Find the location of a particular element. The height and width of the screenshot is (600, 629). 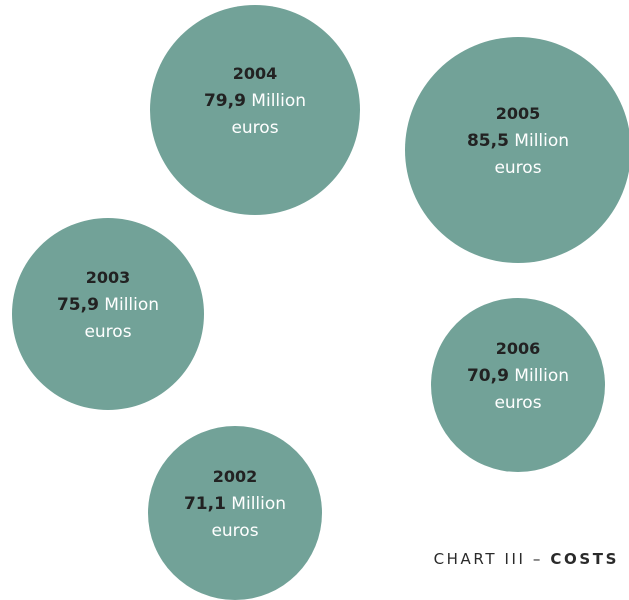

bubble-value-number: 70,9 is located at coordinates (488, 376).